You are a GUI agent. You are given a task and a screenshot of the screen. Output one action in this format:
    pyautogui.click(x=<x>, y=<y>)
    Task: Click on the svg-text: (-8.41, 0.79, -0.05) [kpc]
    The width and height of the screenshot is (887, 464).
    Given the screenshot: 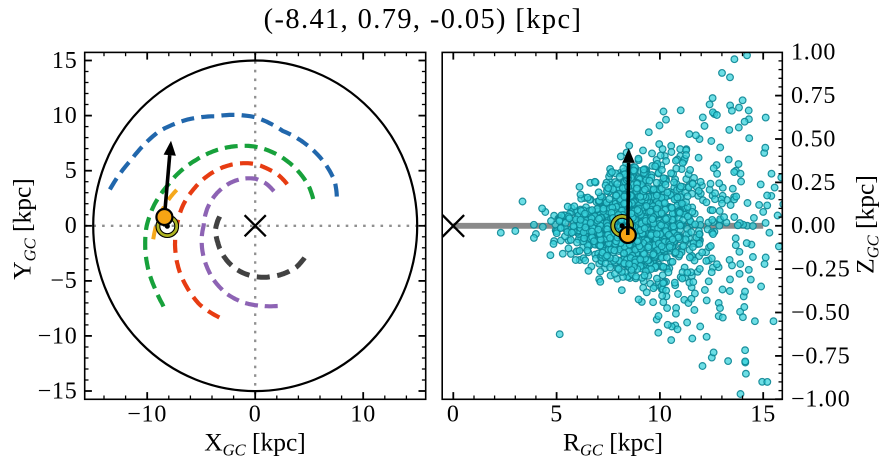 What is the action you would take?
    pyautogui.click(x=423, y=19)
    